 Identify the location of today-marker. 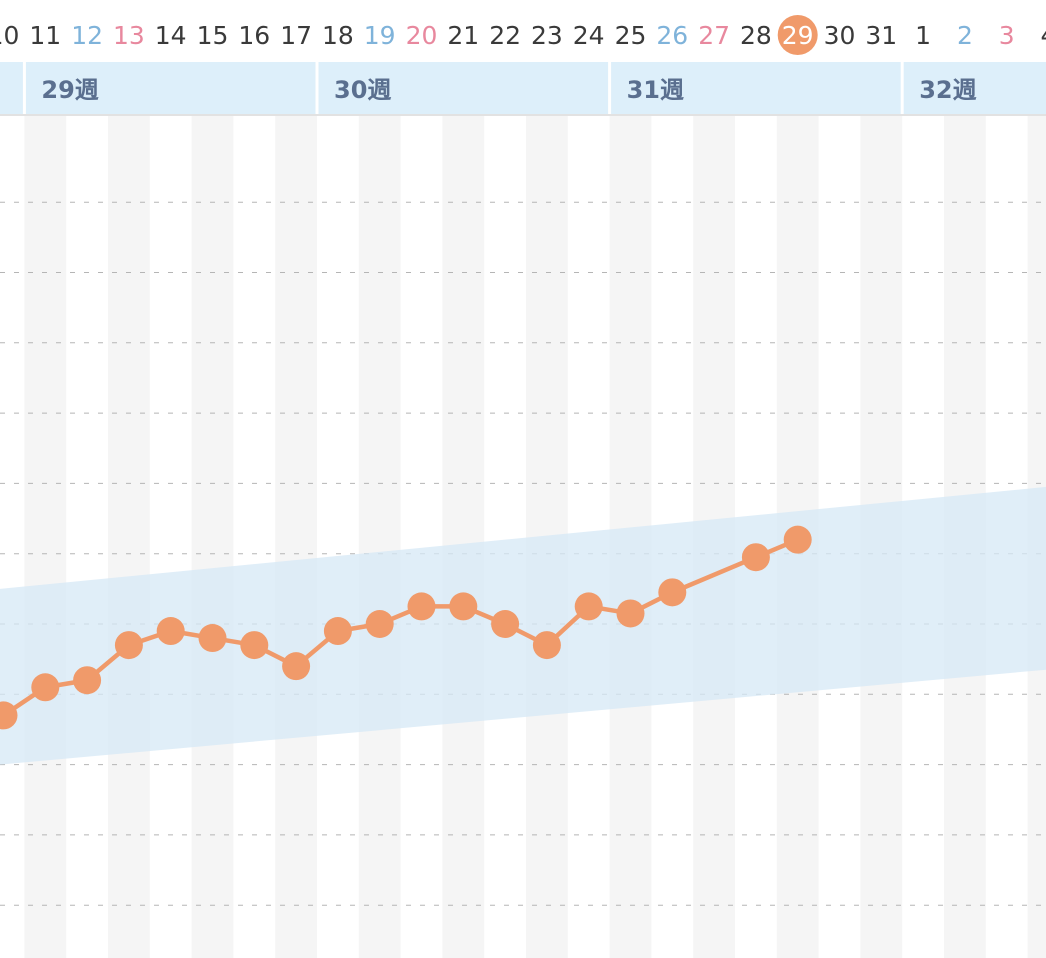
(797, 35).